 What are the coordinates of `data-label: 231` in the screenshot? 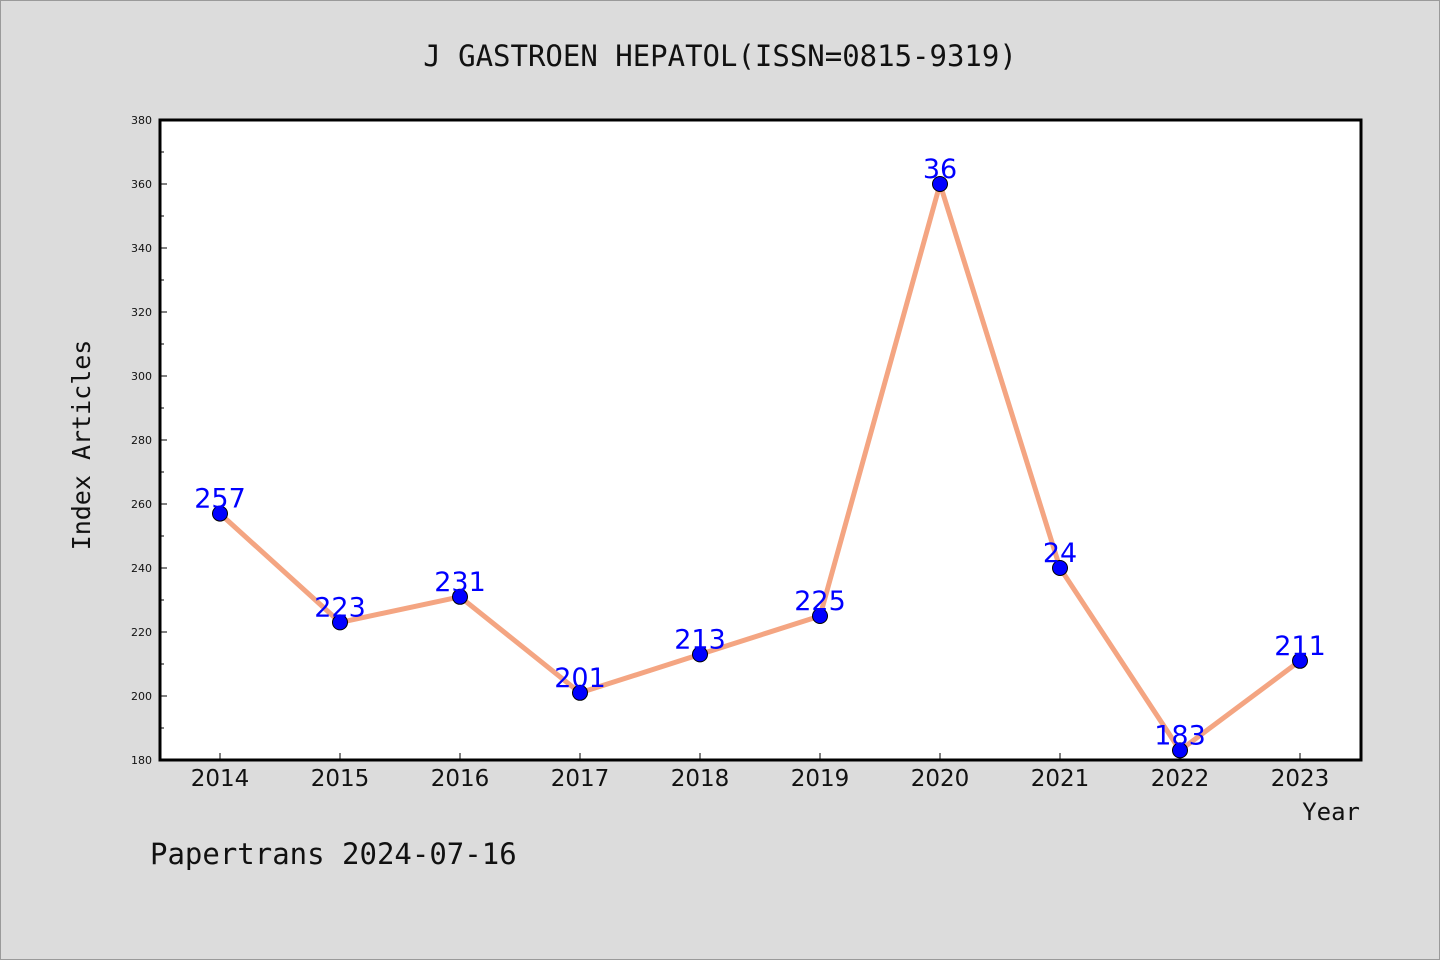 It's located at (460, 582).